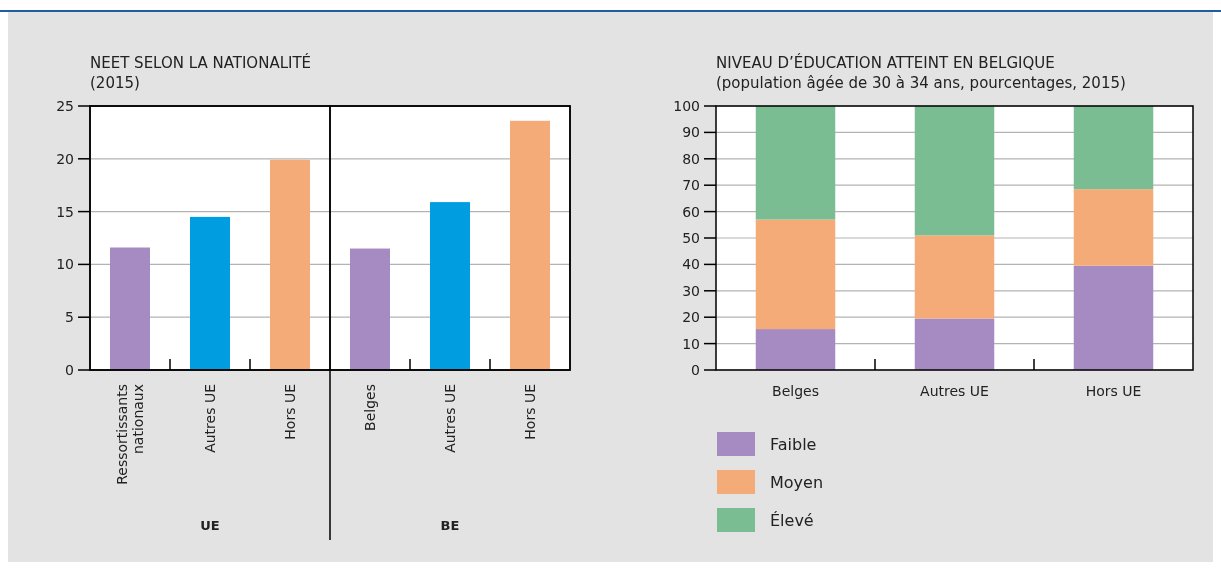 The height and width of the screenshot is (570, 1221). Describe the element at coordinates (797, 482) in the screenshot. I see `legend-label: Moyen` at that location.